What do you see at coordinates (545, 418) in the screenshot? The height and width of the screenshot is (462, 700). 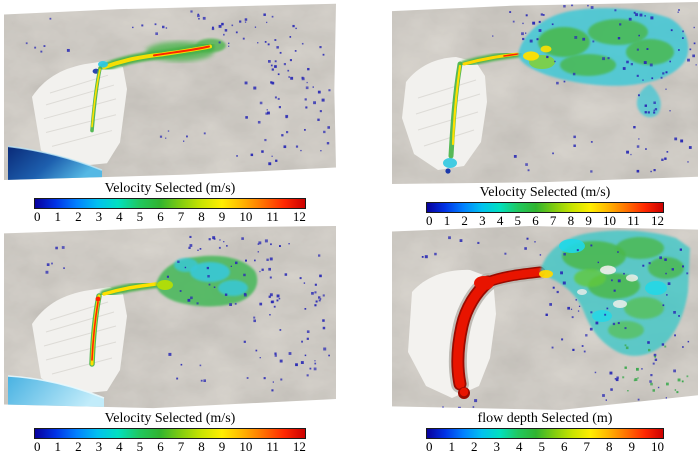 I see `colorbar-title: flow depth Selected (m)` at bounding box center [545, 418].